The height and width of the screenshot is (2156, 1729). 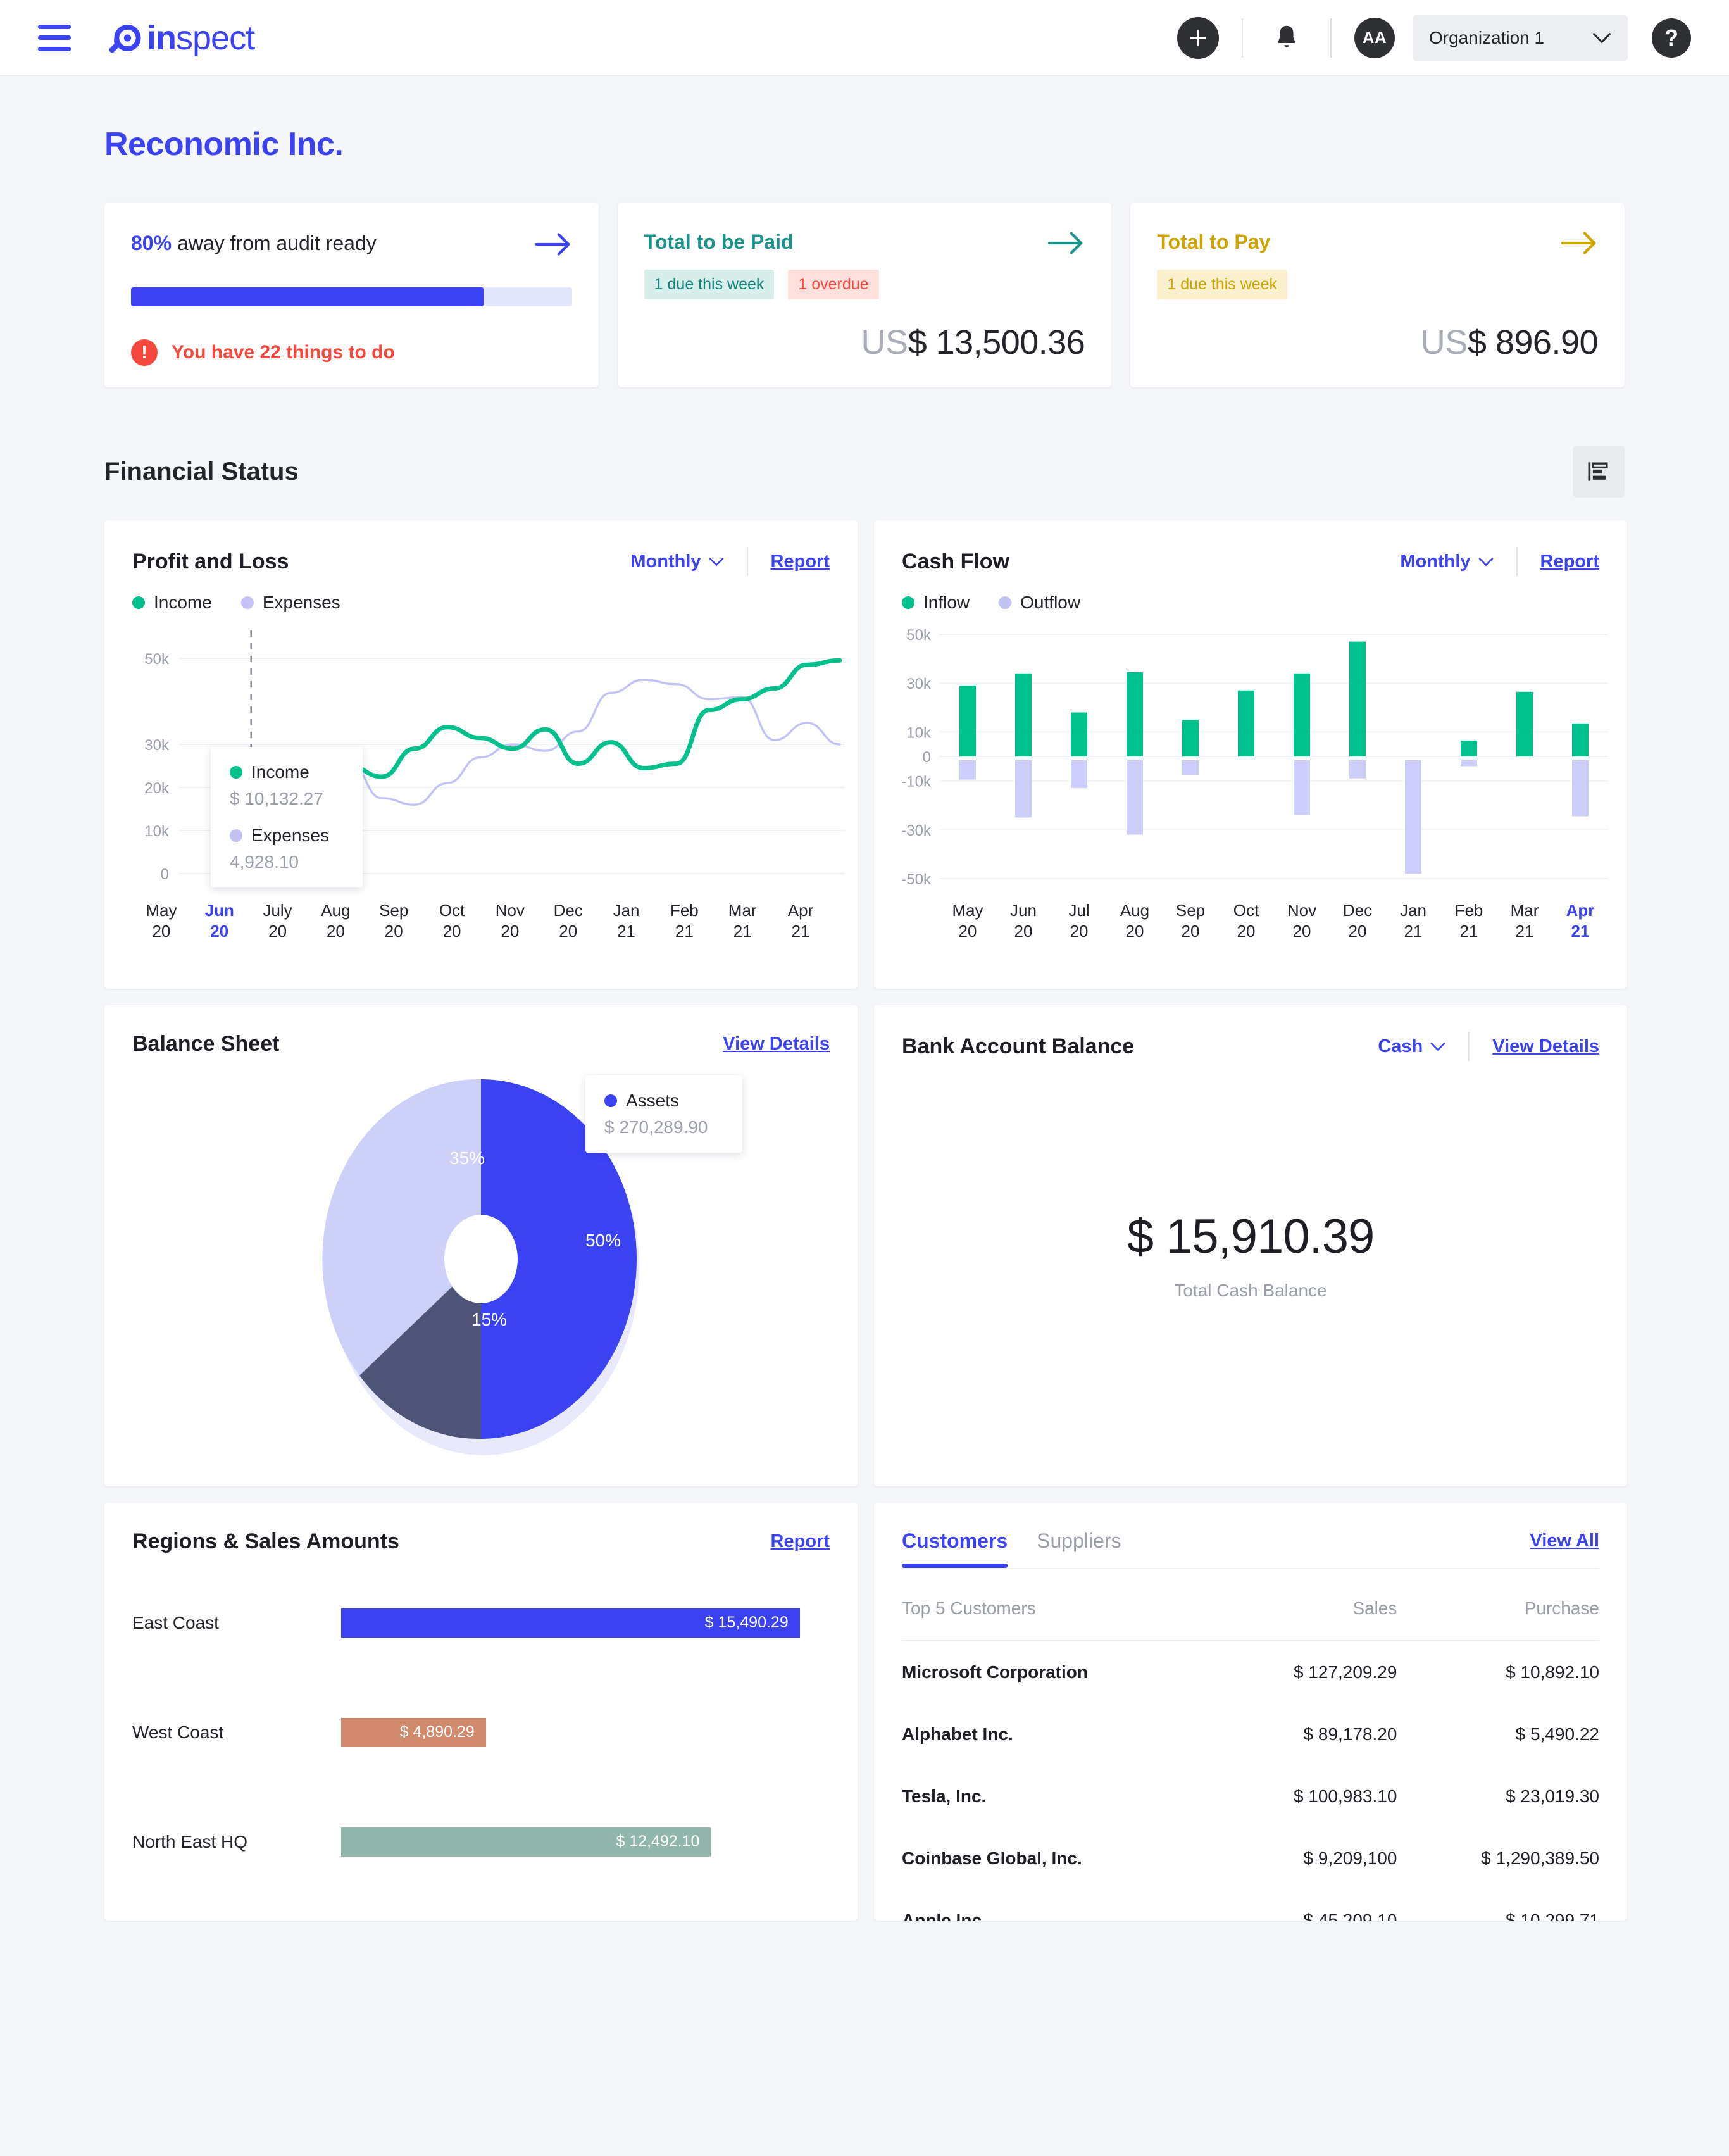 I want to click on help-icon: ?, so click(x=1671, y=38).